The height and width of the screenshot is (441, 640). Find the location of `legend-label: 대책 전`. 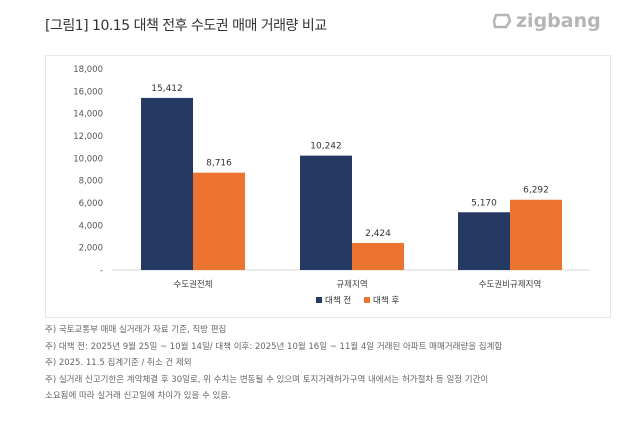

legend-label: 대책 전 is located at coordinates (338, 300).